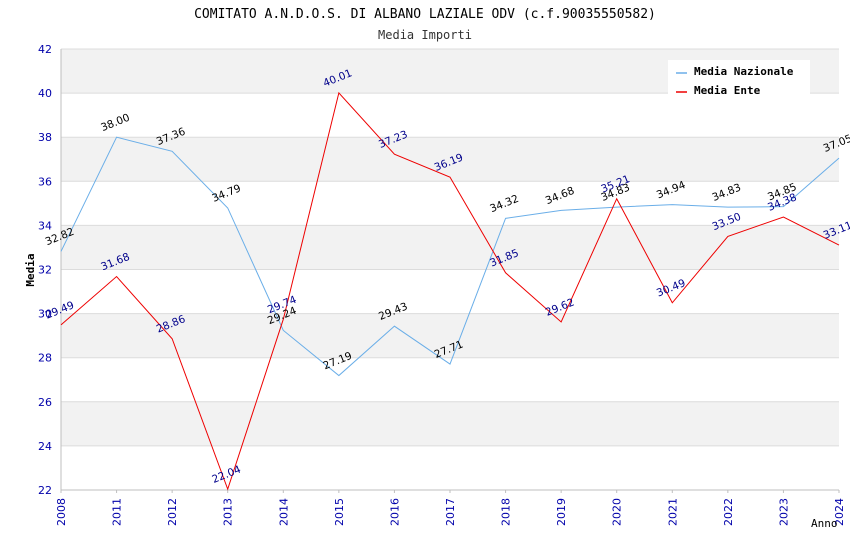 Image resolution: width=850 pixels, height=550 pixels. Describe the element at coordinates (824, 523) in the screenshot. I see `x-axis-label: Anno` at that location.